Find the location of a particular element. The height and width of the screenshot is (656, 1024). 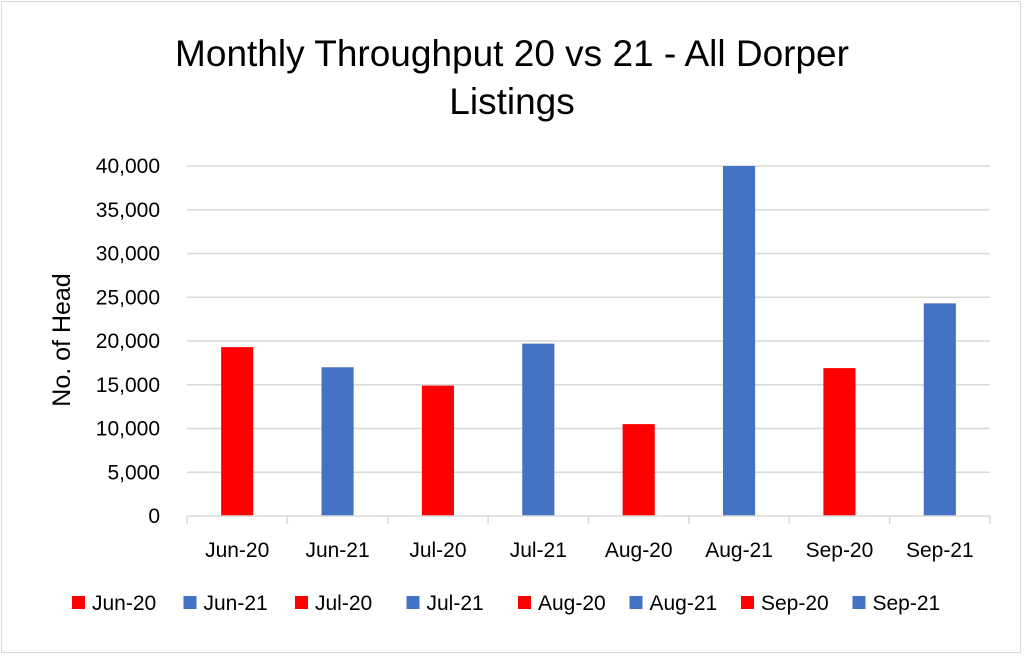

y-tick-label: 30,000 is located at coordinates (128, 254).